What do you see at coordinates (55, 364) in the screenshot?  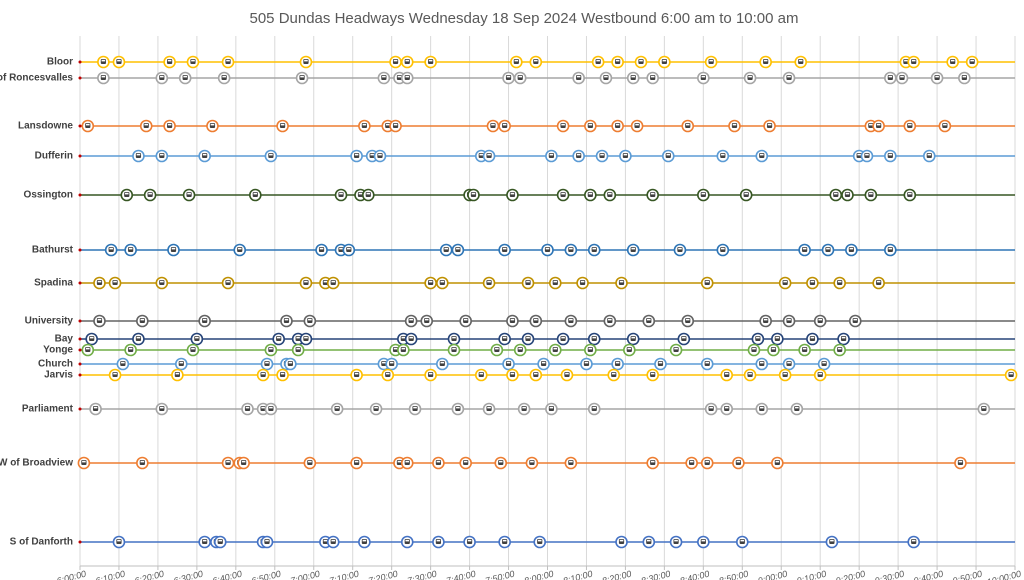 I see `stop-label: Church` at bounding box center [55, 364].